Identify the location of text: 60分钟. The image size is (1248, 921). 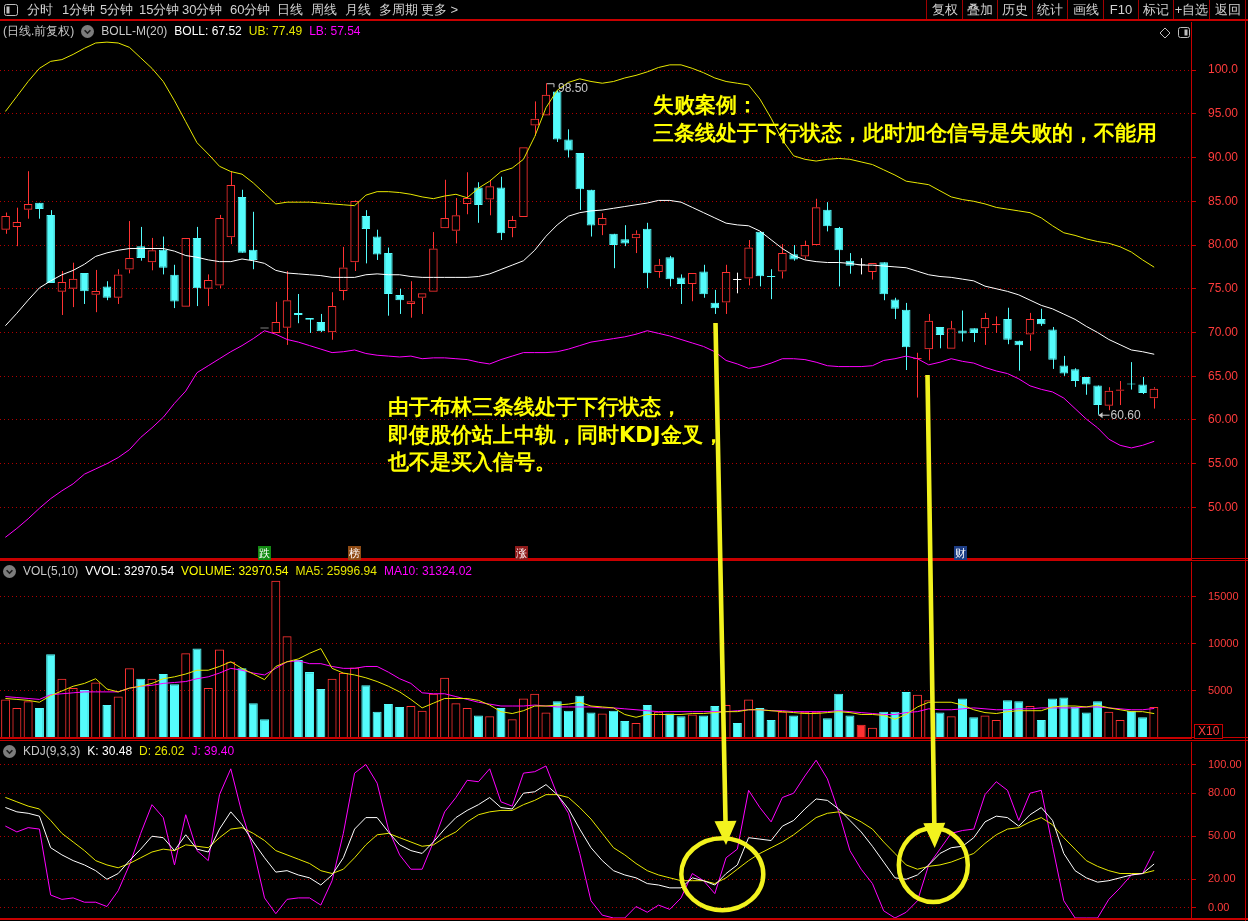
(250, 10).